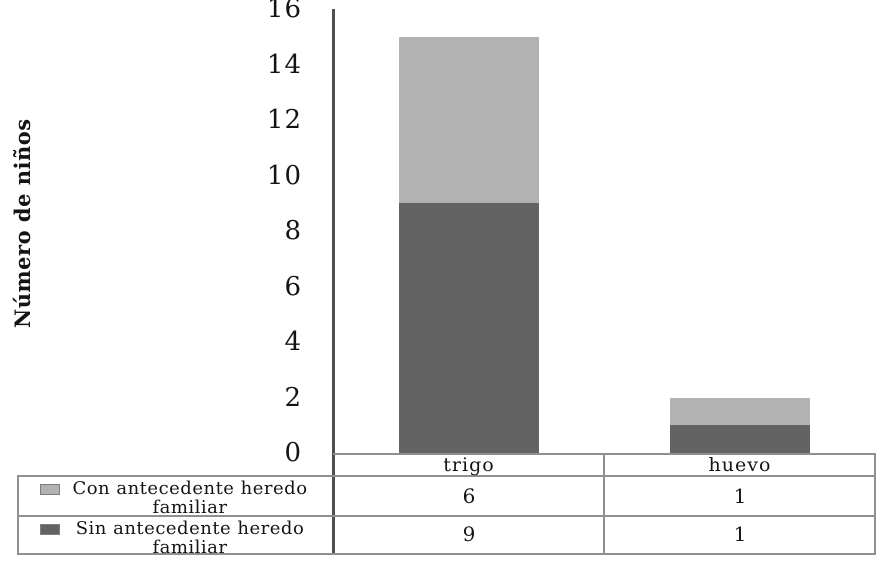  What do you see at coordinates (604, 504) in the screenshot?
I see `table-column-divider` at bounding box center [604, 504].